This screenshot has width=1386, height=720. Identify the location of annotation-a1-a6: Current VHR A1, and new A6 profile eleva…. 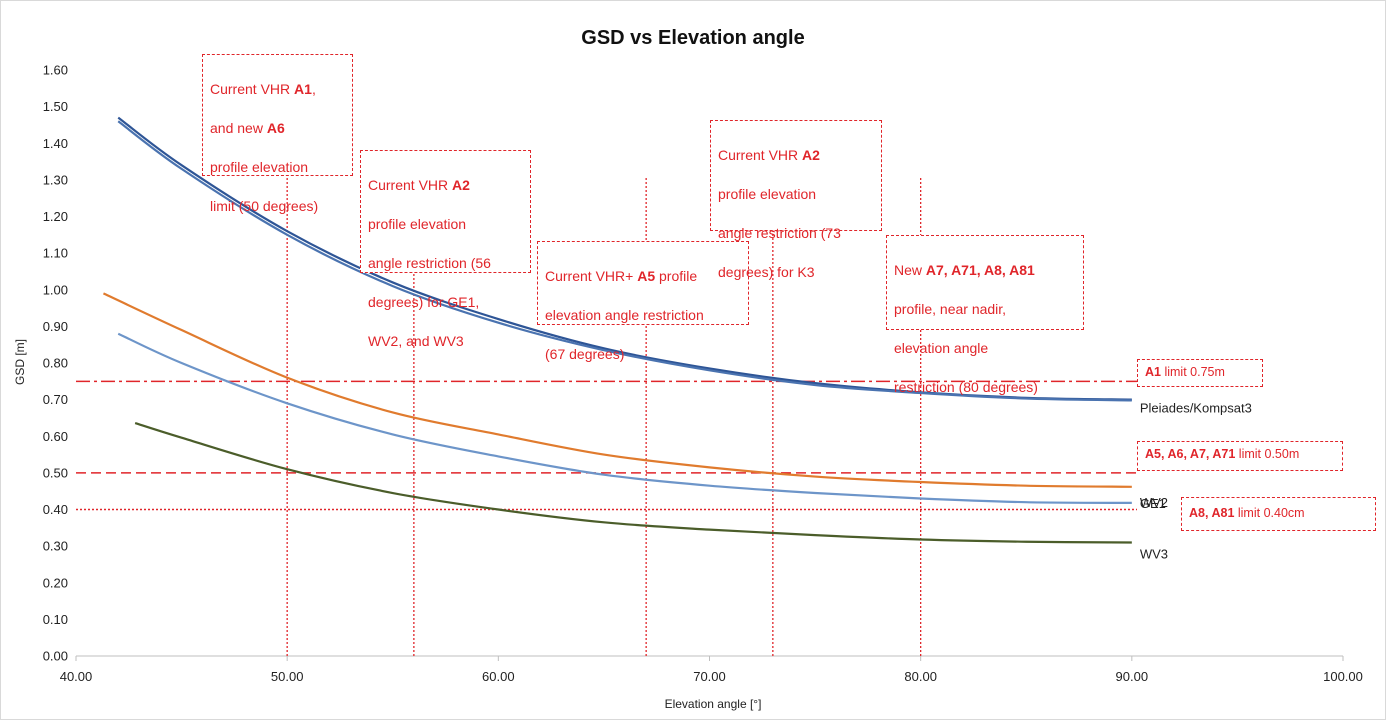
(277, 134).